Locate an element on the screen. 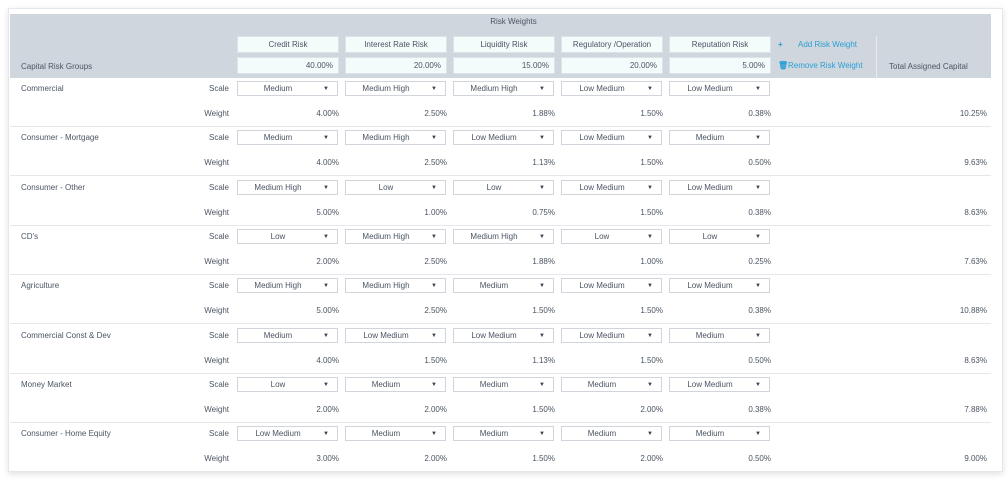 This screenshot has width=1008, height=483. remove-risk-weight-button: 🗑︎Remove Risk Weight is located at coordinates (820, 65).